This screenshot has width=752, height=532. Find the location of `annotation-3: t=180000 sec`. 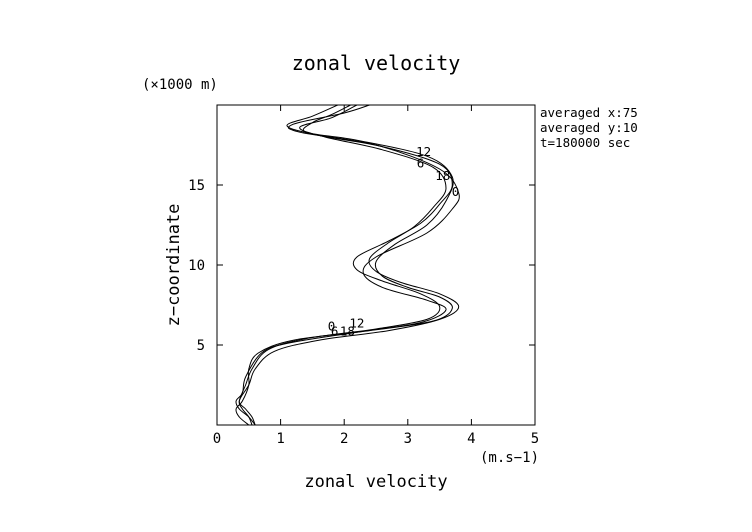

annotation-3: t=180000 sec is located at coordinates (585, 142).